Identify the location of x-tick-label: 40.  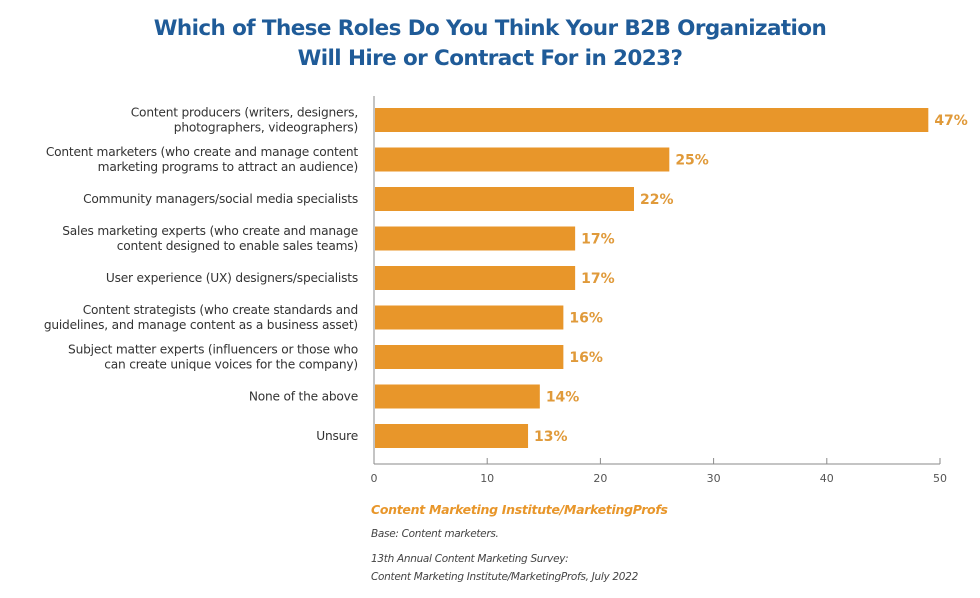
(827, 478).